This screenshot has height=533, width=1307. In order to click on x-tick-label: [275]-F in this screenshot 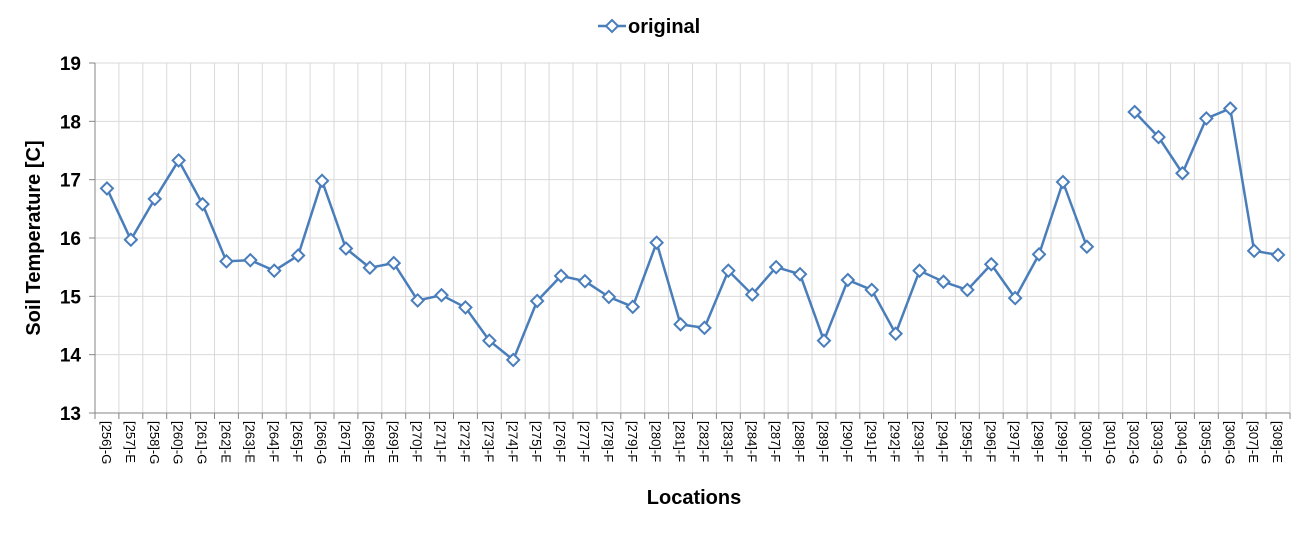, I will do `click(536, 441)`.